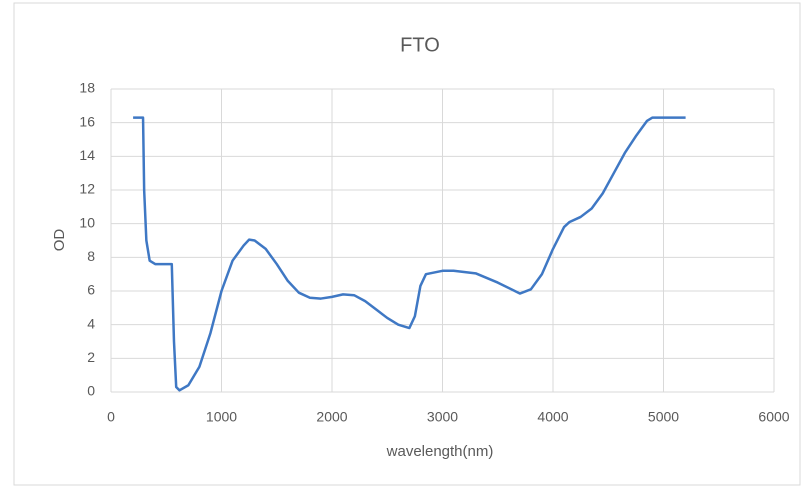  Describe the element at coordinates (59, 240) in the screenshot. I see `y-axis-label: OD` at that location.